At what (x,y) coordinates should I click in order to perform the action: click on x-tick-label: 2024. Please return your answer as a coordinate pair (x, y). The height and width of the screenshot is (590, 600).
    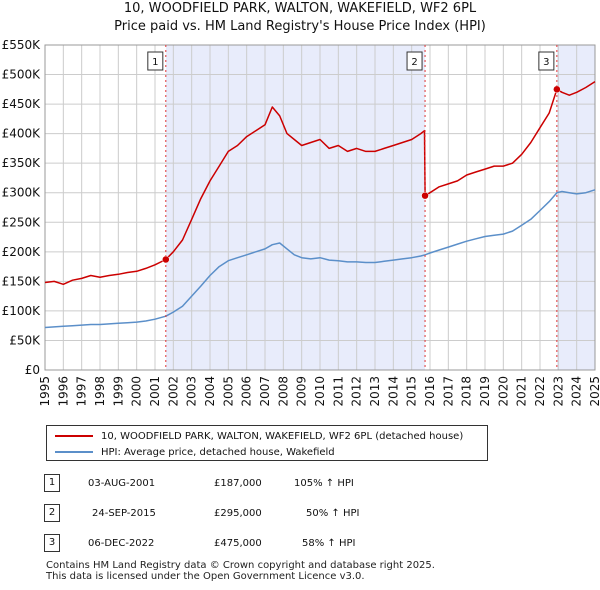
    Looking at the image, I should click on (577, 391).